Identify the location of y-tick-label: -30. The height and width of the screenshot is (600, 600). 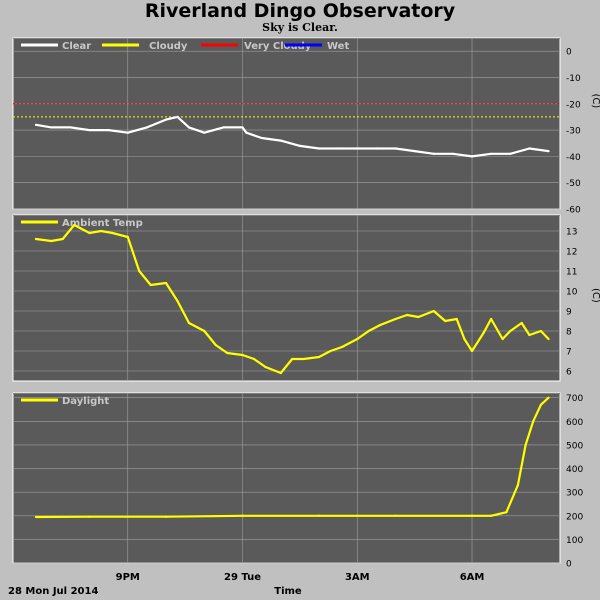
(573, 132).